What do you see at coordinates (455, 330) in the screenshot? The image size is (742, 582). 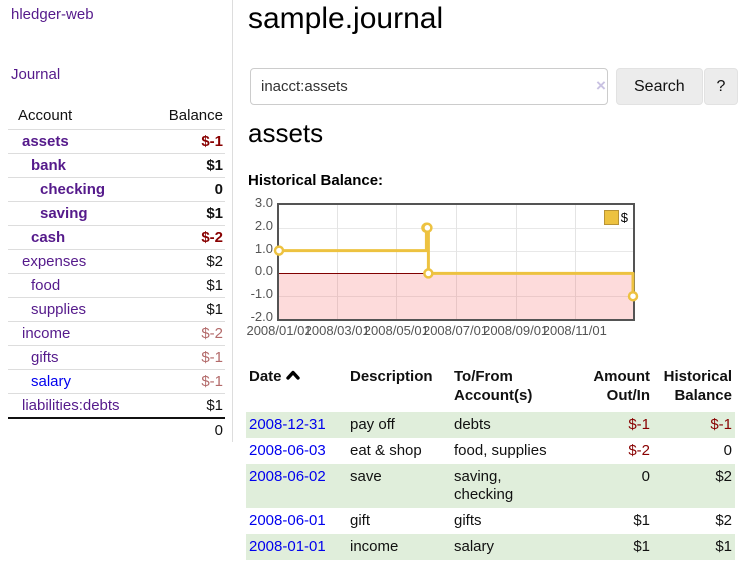 I see `x-tick-label: 2008/07/01` at bounding box center [455, 330].